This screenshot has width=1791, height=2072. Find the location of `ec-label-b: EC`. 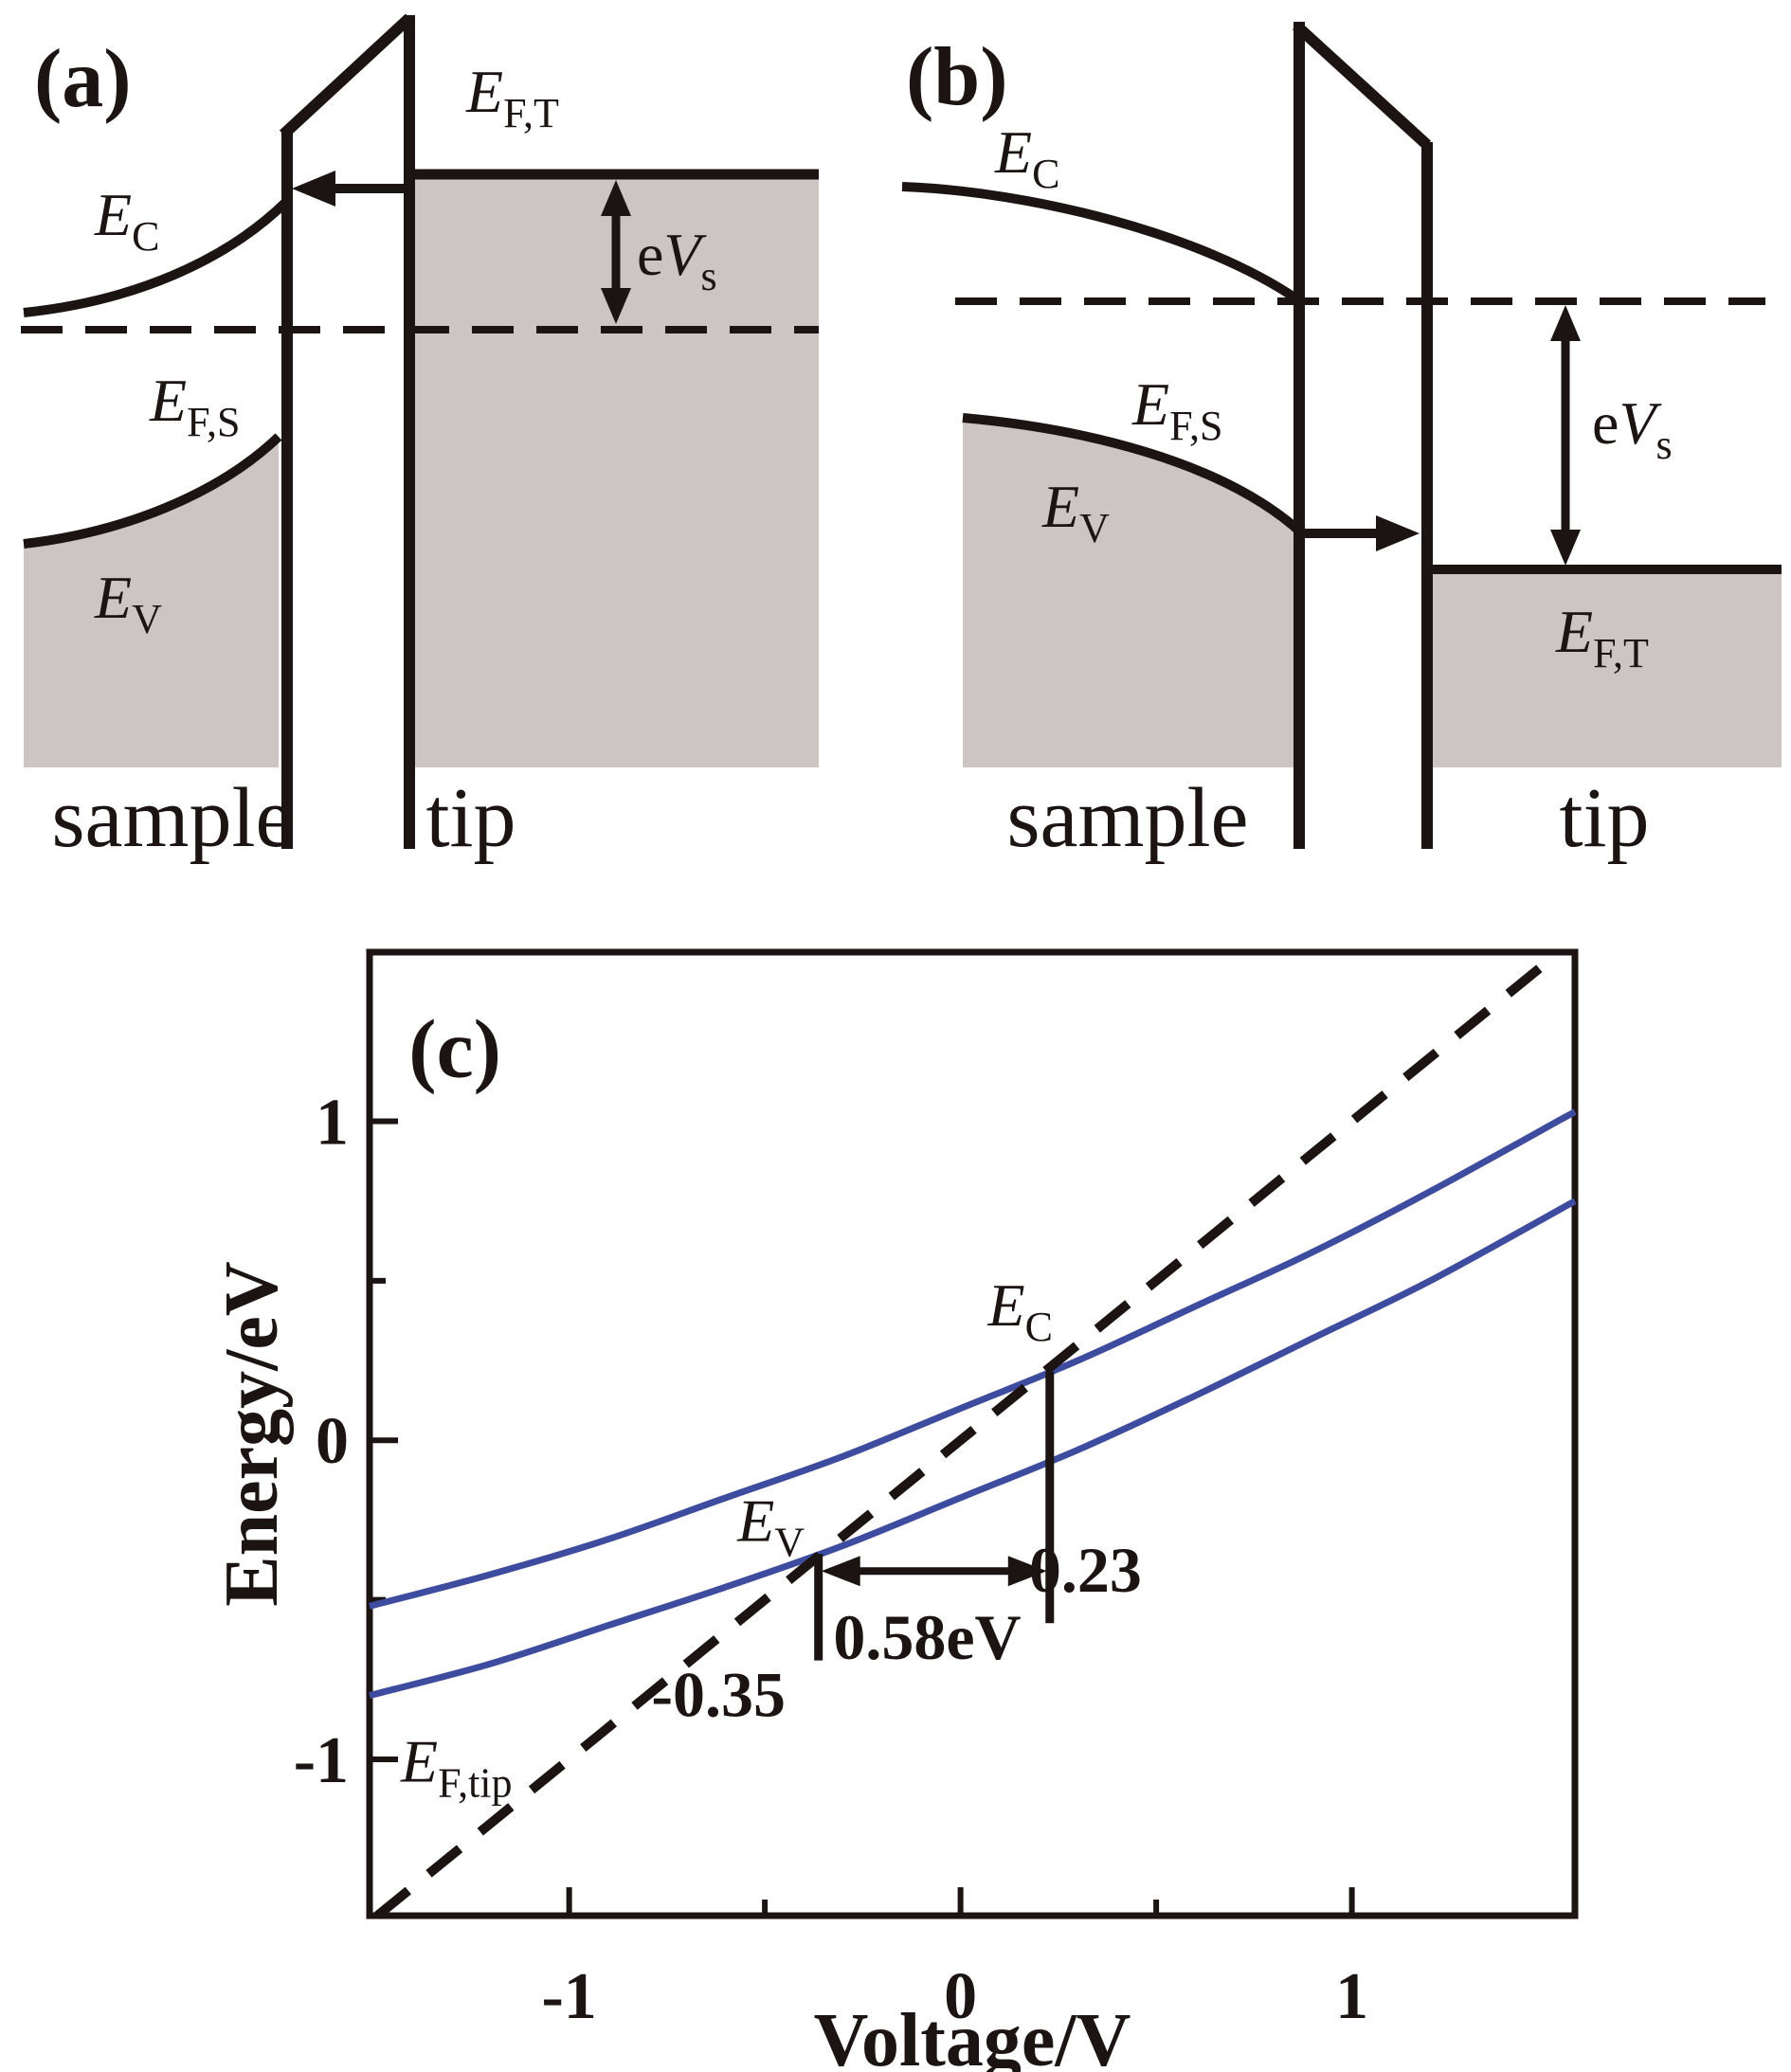

ec-label-b: EC is located at coordinates (1026, 157).